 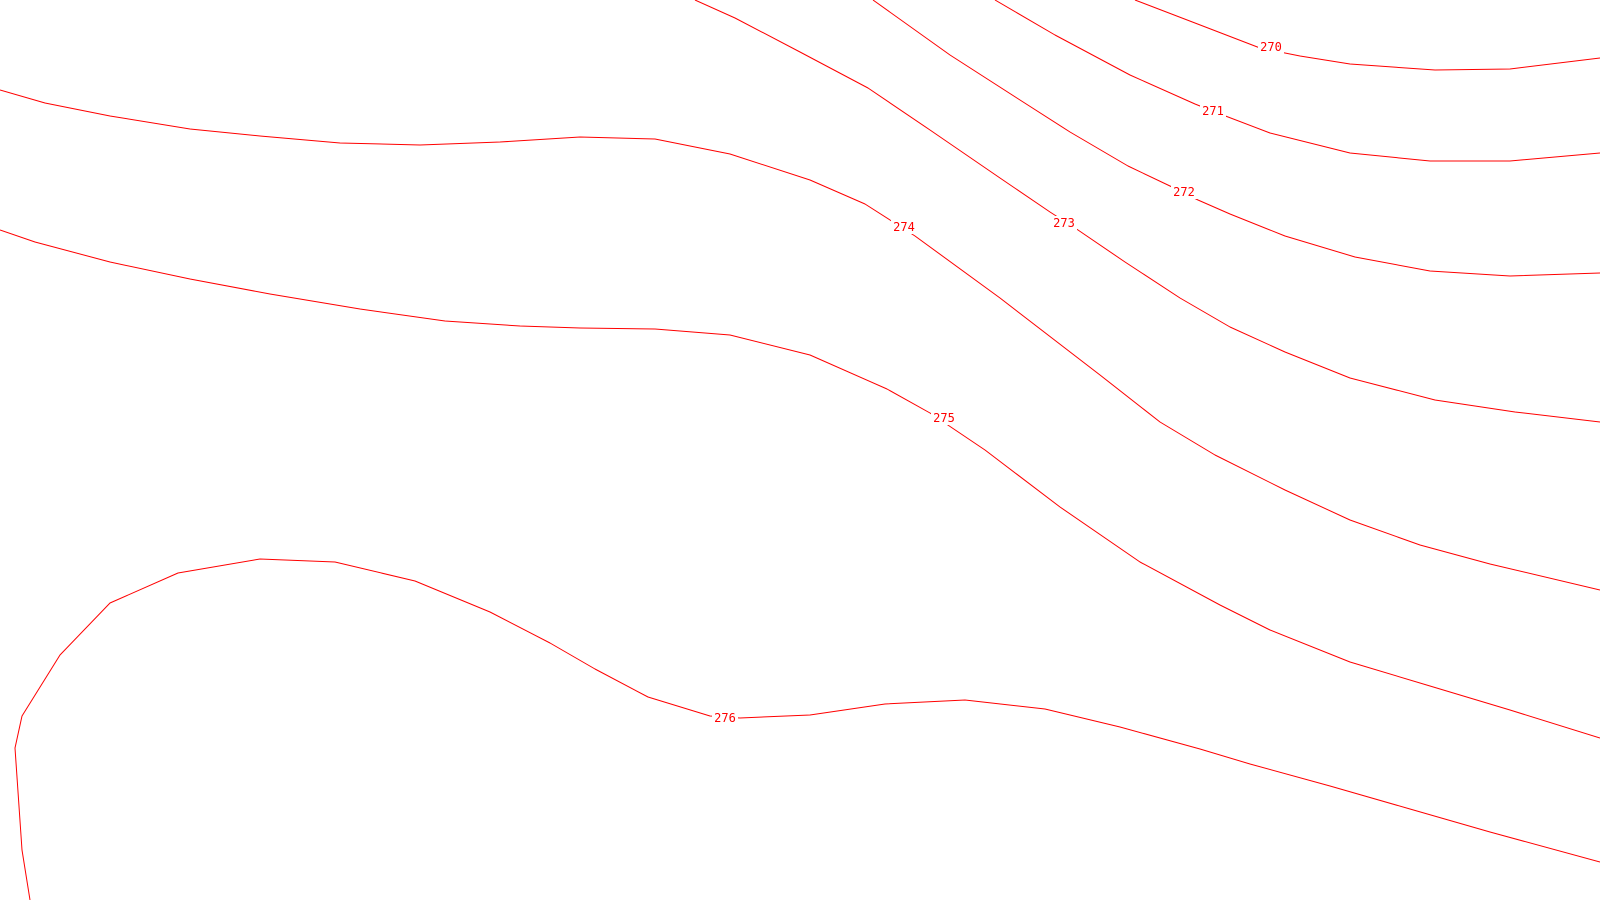 I want to click on contour-label-275: 275, so click(x=944, y=418).